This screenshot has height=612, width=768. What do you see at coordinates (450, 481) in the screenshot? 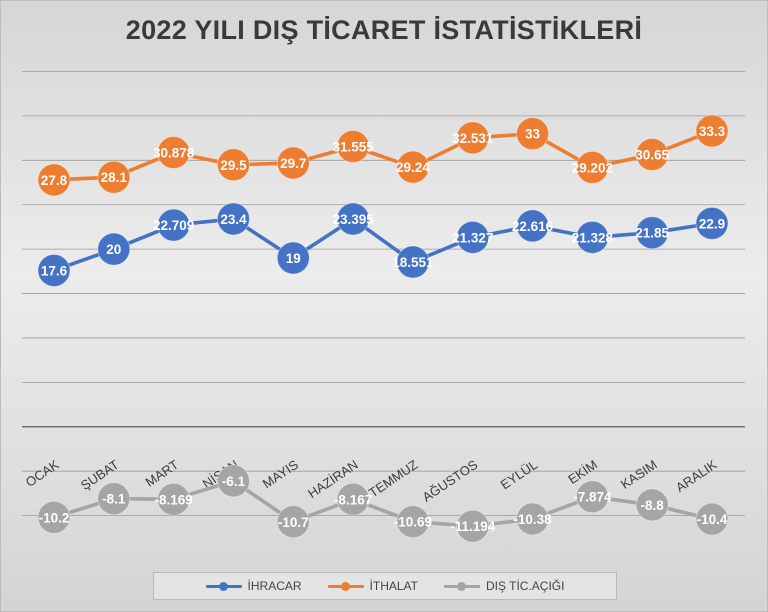
I see `x-tick-label: AĞUSTOS` at bounding box center [450, 481].